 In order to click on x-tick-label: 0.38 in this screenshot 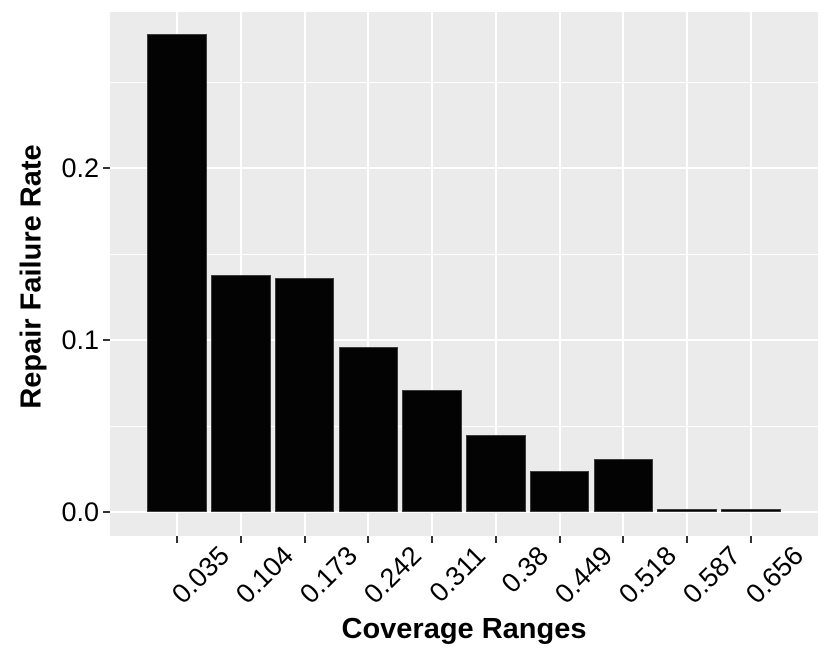, I will do `click(525, 569)`.